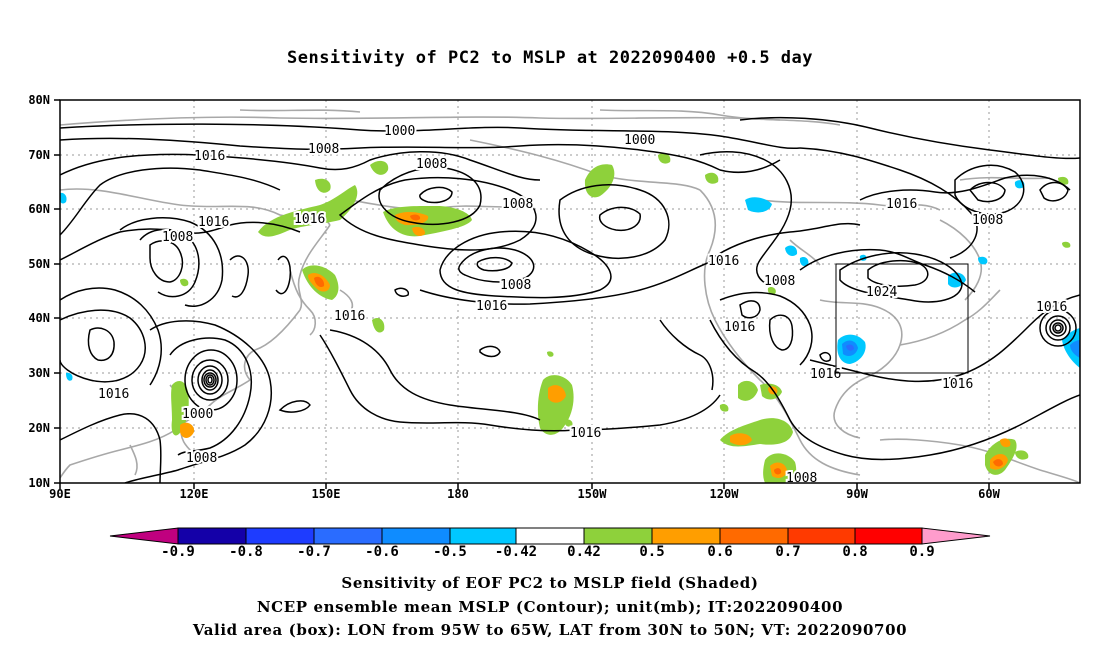 The height and width of the screenshot is (650, 1100). Describe the element at coordinates (194, 494) in the screenshot. I see `lon-label: 120E` at that location.